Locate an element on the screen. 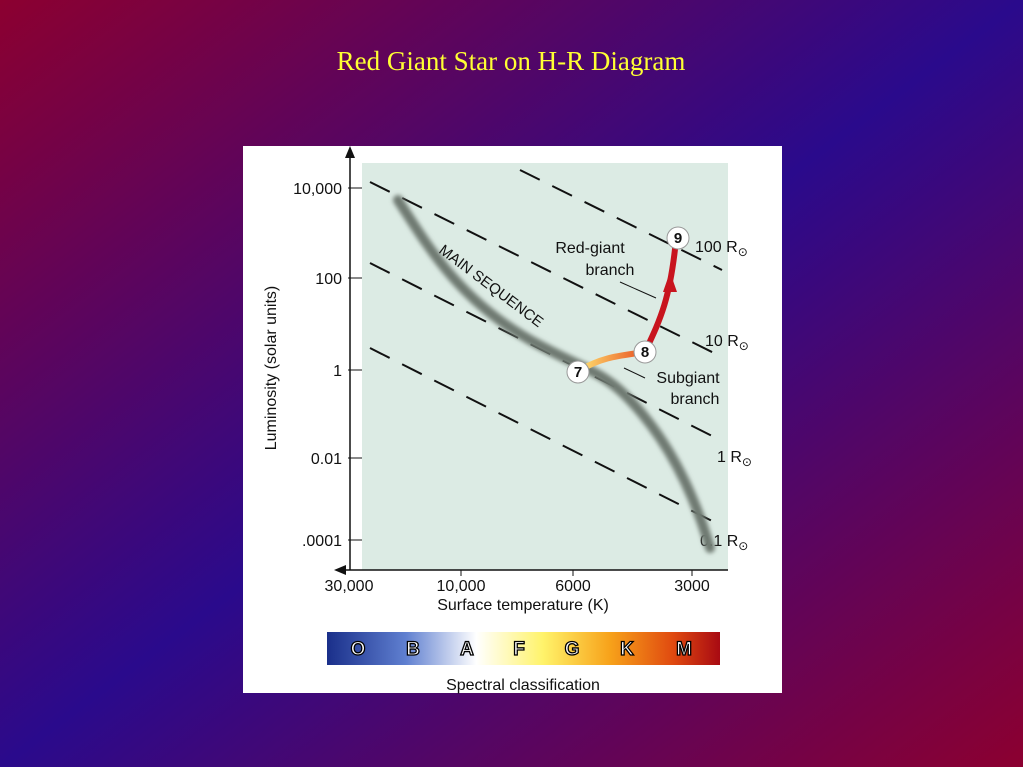 This screenshot has width=1023, height=767. x-tick-label: 10,000 is located at coordinates (461, 586).